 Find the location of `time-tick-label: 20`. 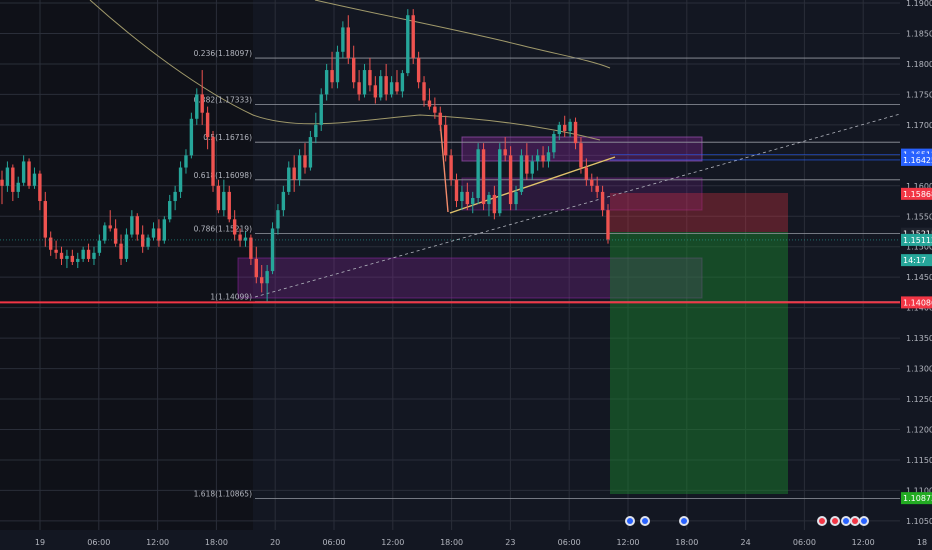

time-tick-label: 20 is located at coordinates (275, 542).